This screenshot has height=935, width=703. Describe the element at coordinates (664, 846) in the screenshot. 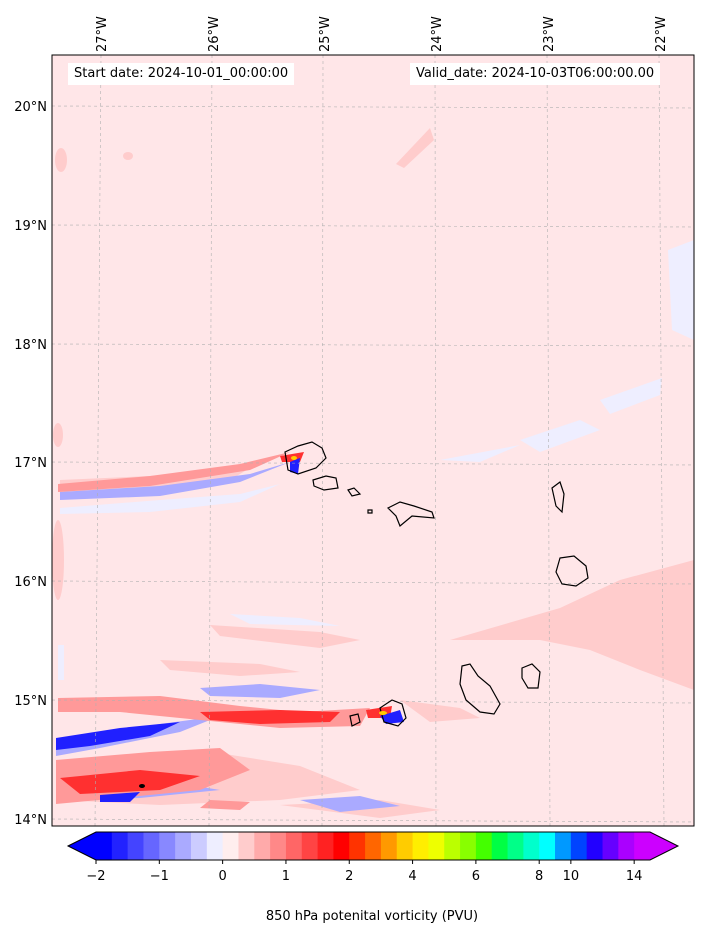

I see `colorbar-extend-max` at that location.